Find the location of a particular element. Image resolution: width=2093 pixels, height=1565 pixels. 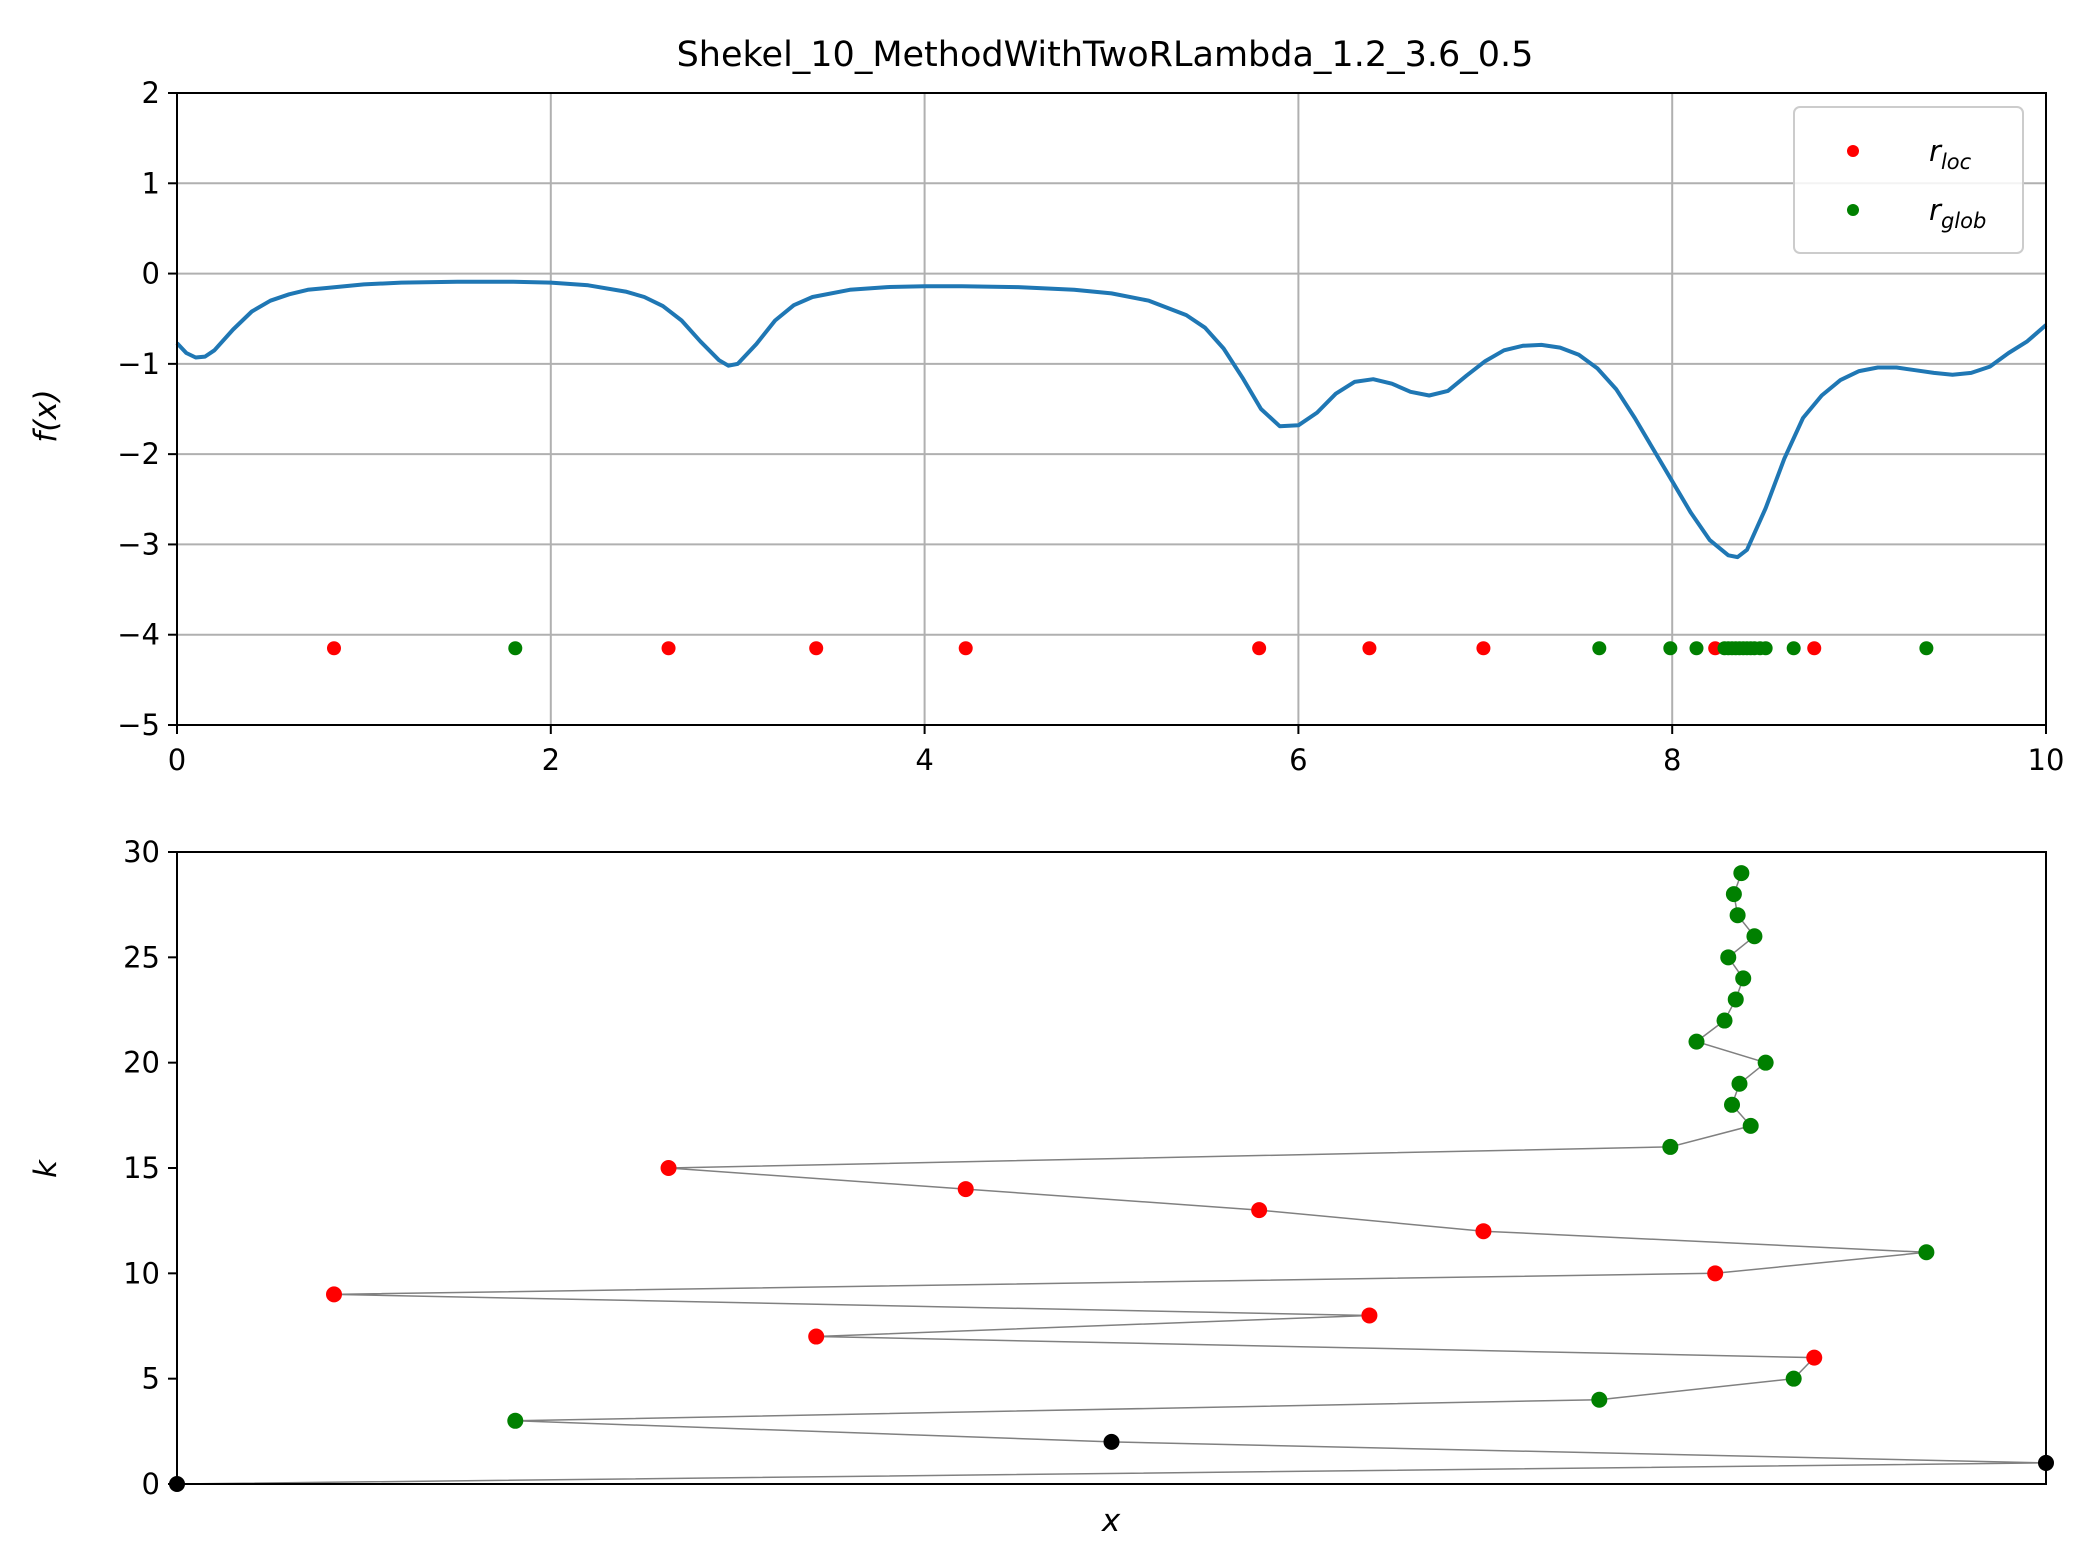

bottom-axis-ticks: 0 5 10 15 20 25 30 is located at coordinates (150, 1168).